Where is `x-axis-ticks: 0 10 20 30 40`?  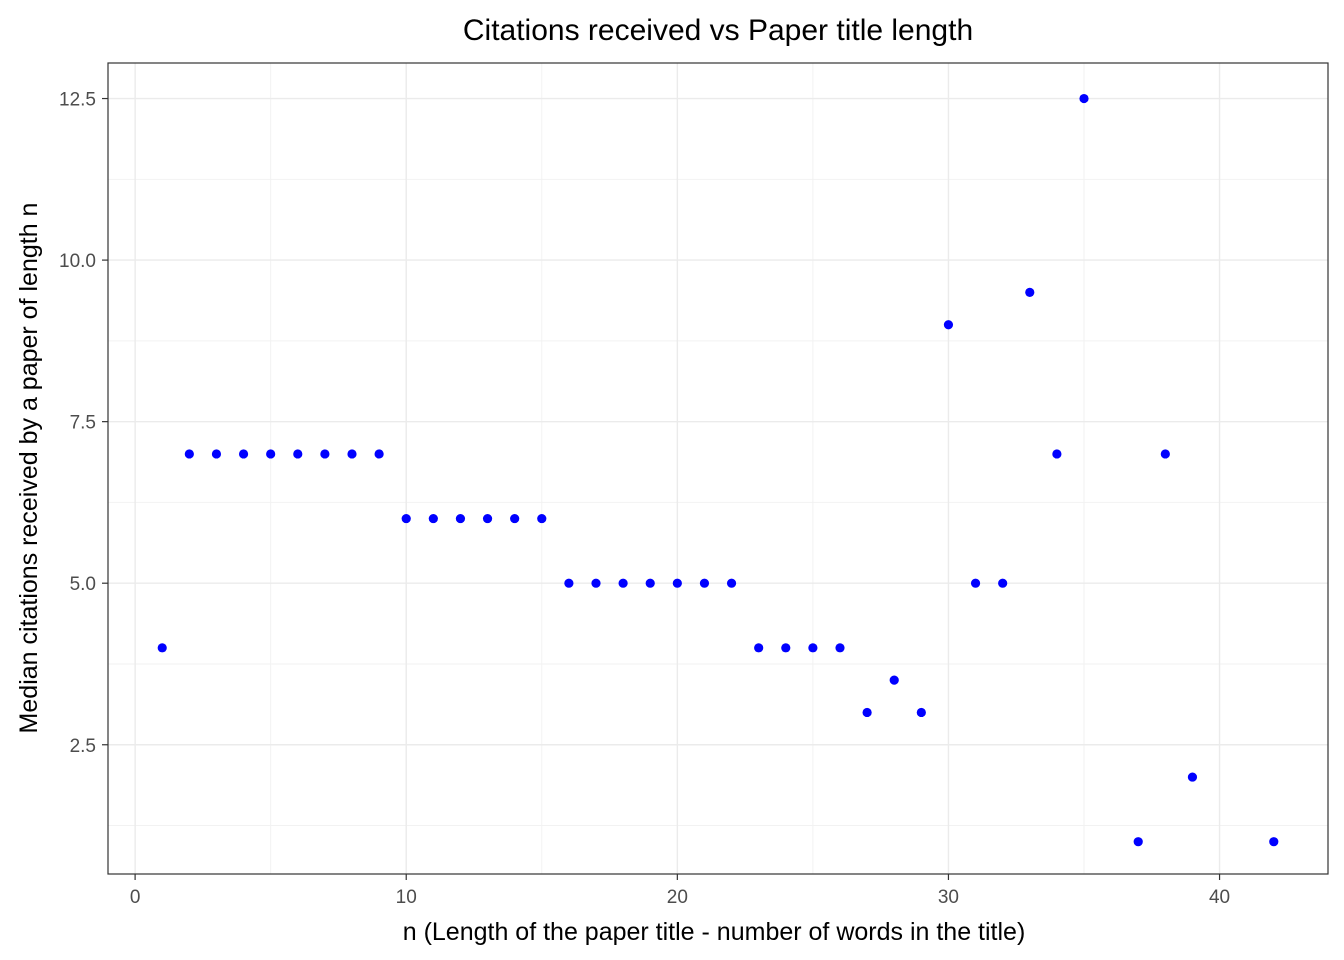 x-axis-ticks: 0 10 20 30 40 is located at coordinates (680, 891).